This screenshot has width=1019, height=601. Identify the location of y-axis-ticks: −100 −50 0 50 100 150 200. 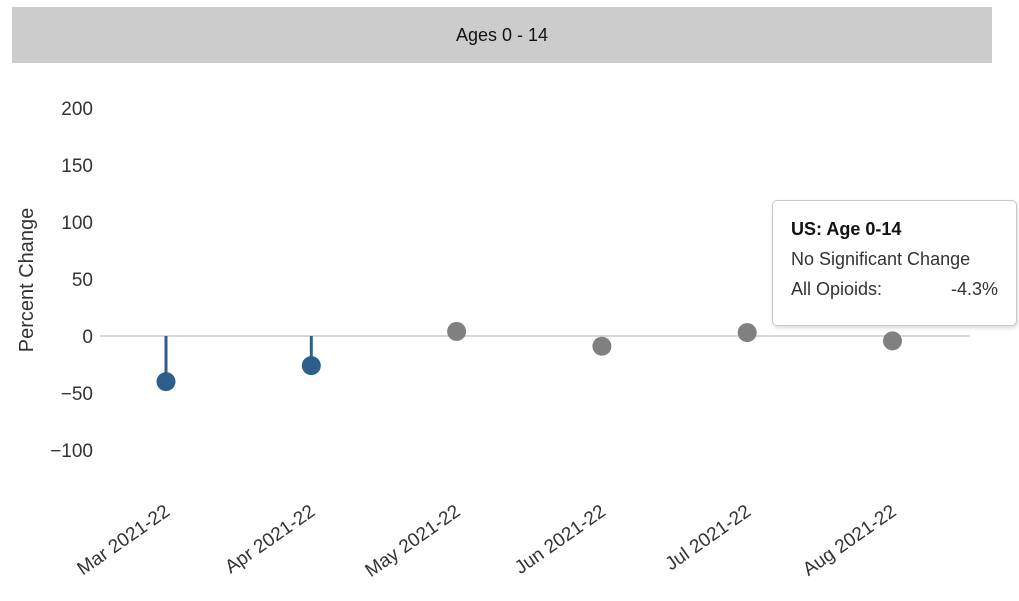
(71, 280).